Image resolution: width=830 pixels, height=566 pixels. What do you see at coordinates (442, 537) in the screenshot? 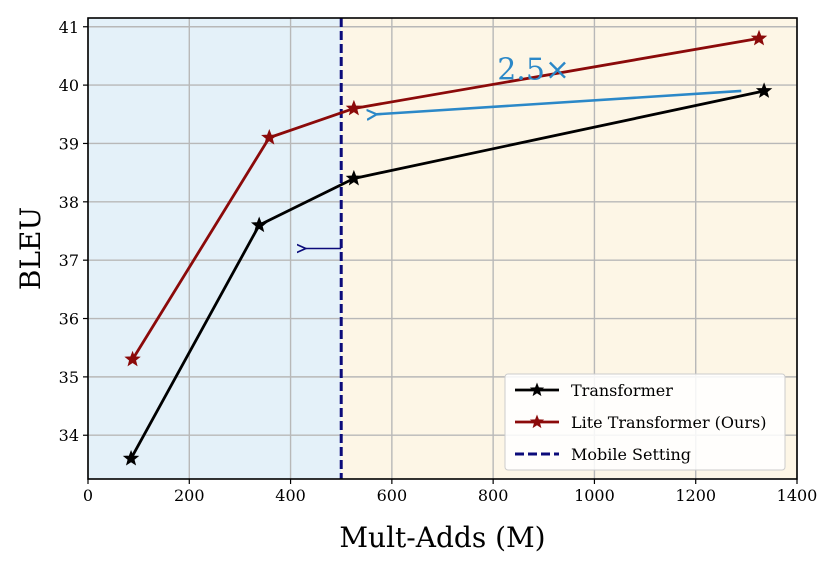
I see `x-axis-label: Mult-Adds (M)` at bounding box center [442, 537].